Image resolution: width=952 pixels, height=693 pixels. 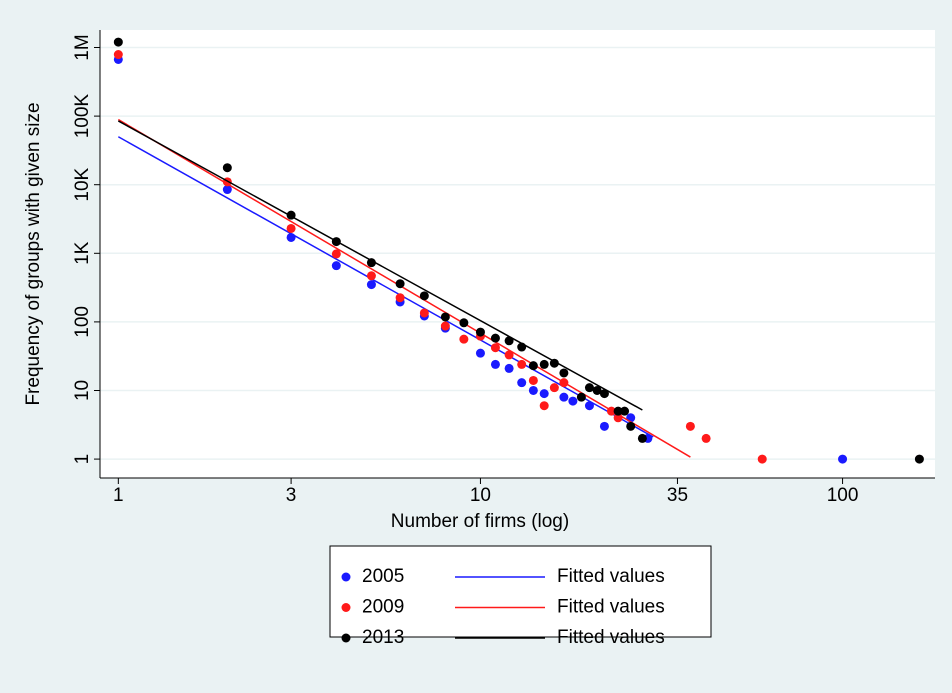 What do you see at coordinates (520, 591) in the screenshot?
I see `legend-box` at bounding box center [520, 591].